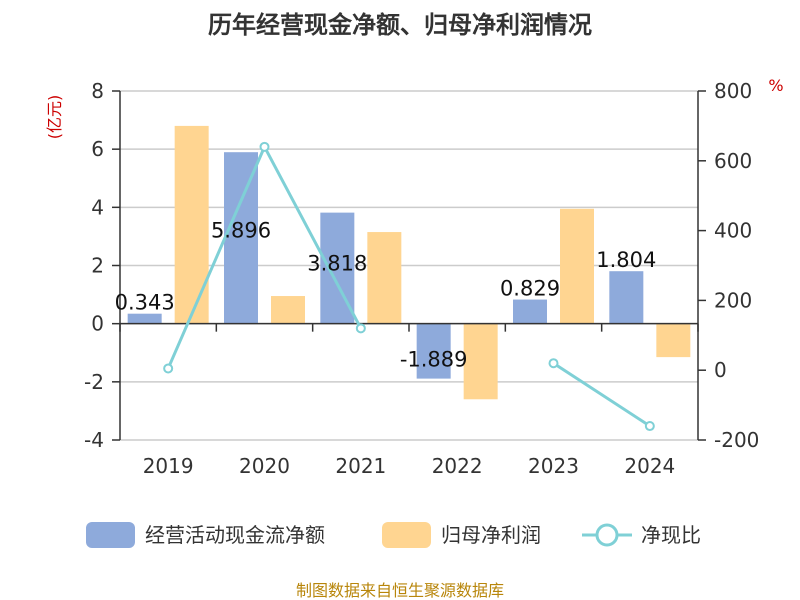 This screenshot has height=600, width=800. I want to click on y-left-tick-label: 0, so click(97, 324).